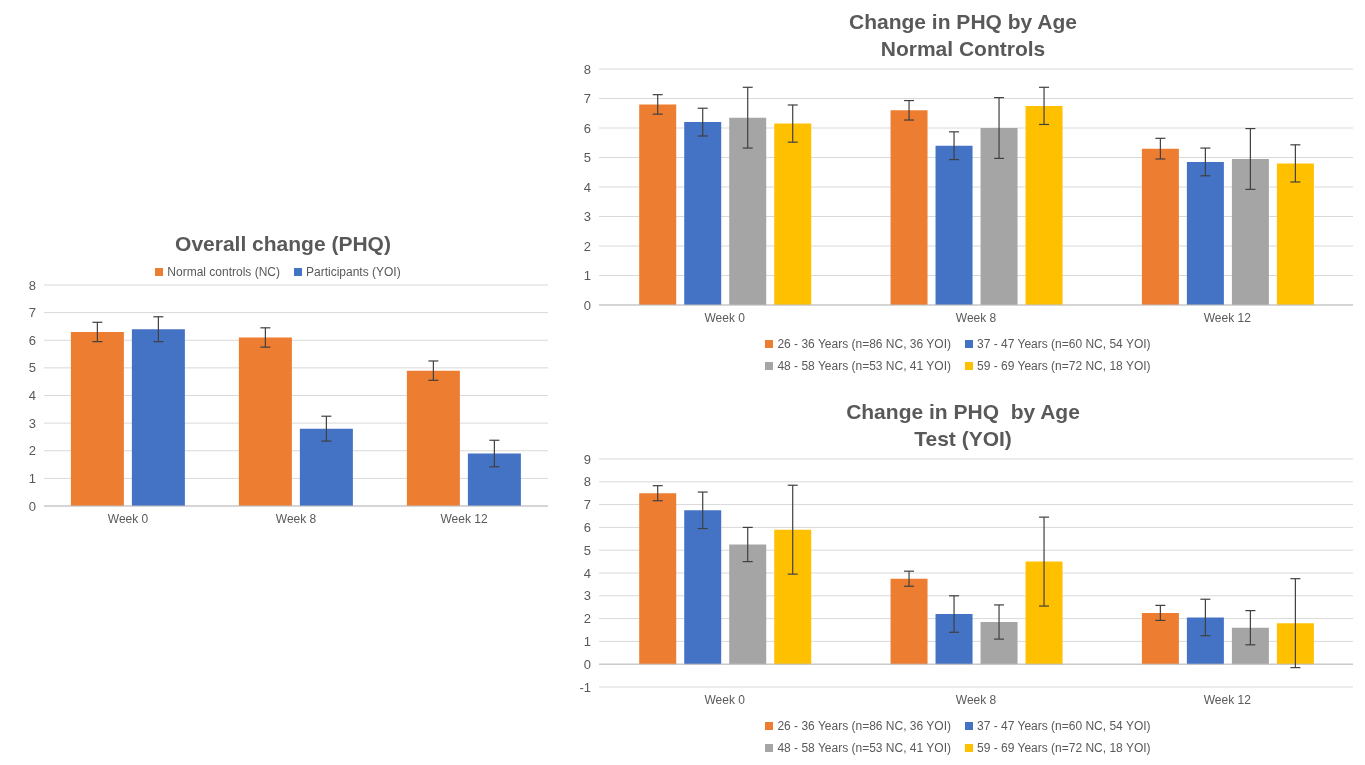  Describe the element at coordinates (283, 244) in the screenshot. I see `chart-title: Overall change (PHQ)` at that location.